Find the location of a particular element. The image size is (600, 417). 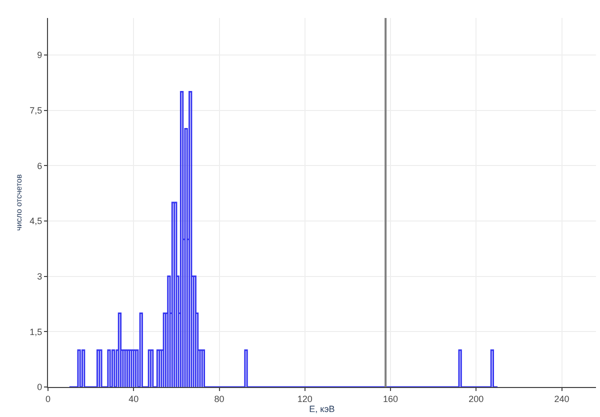

y-tick-label: 7,5 is located at coordinates (36, 110).